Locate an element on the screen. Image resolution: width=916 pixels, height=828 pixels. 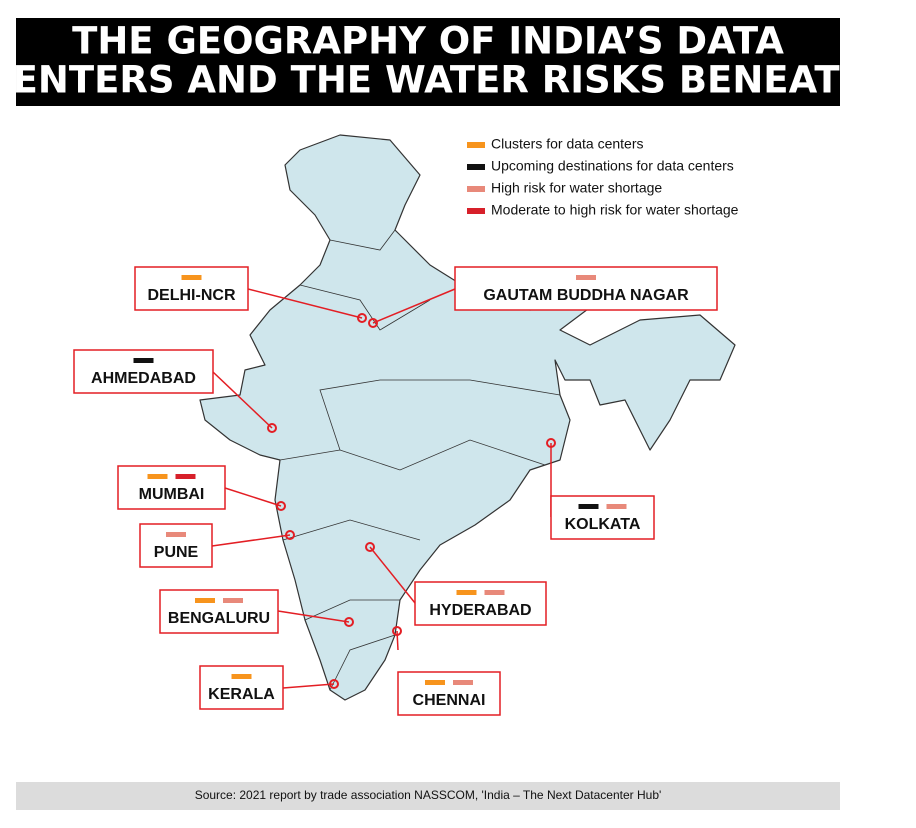
title-line: CENTERS AND THE WATER RISKS BENEATH is located at coordinates (435, 80).